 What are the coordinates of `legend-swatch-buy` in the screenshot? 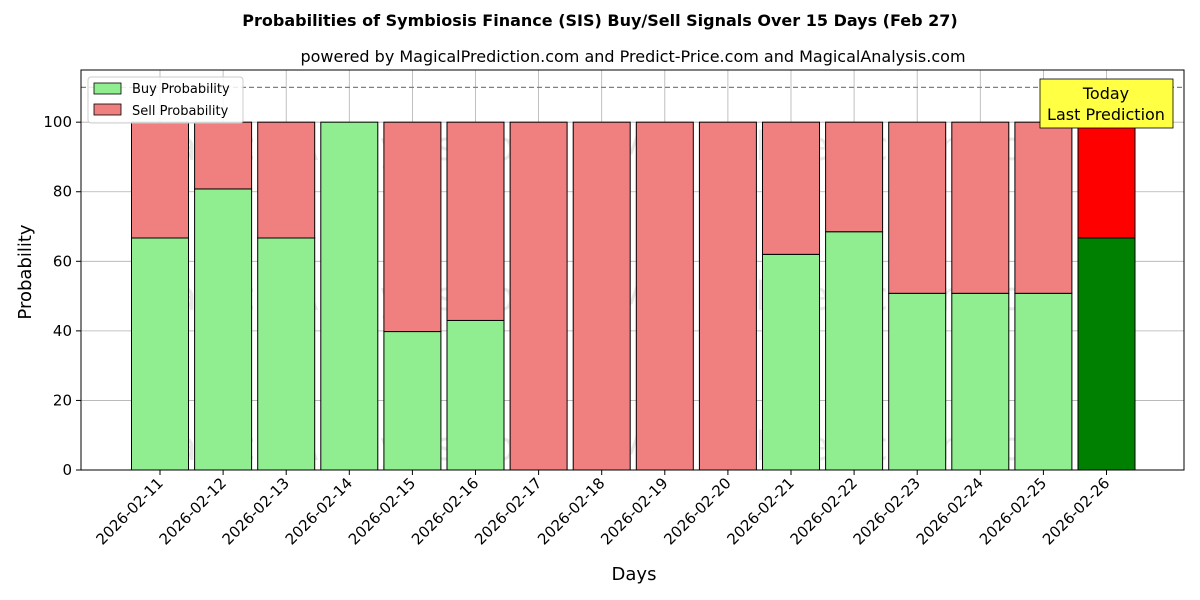 It's located at (107, 88).